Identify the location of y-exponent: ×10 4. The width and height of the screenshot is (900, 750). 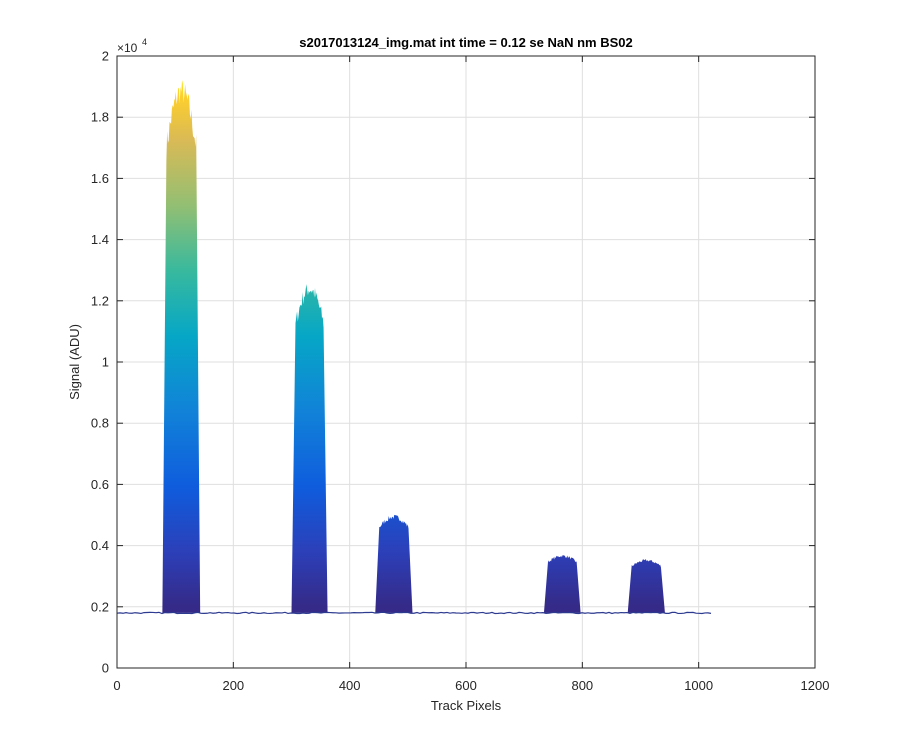
(132, 46).